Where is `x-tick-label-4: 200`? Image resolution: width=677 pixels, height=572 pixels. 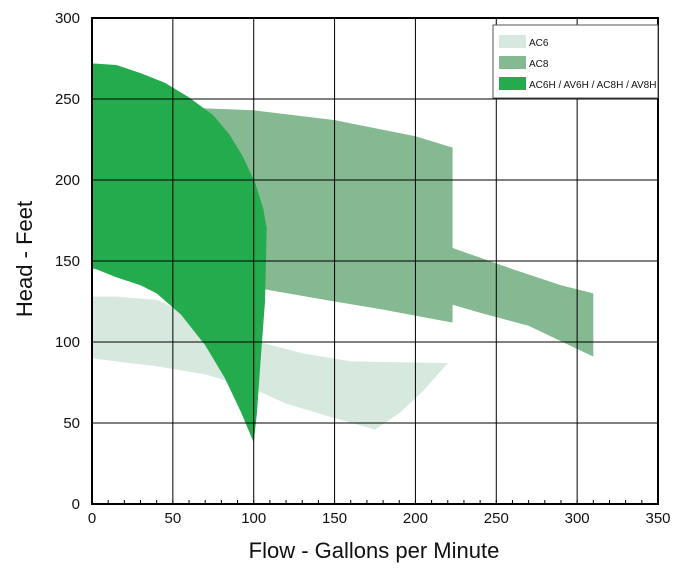 x-tick-label-4: 200 is located at coordinates (415, 518).